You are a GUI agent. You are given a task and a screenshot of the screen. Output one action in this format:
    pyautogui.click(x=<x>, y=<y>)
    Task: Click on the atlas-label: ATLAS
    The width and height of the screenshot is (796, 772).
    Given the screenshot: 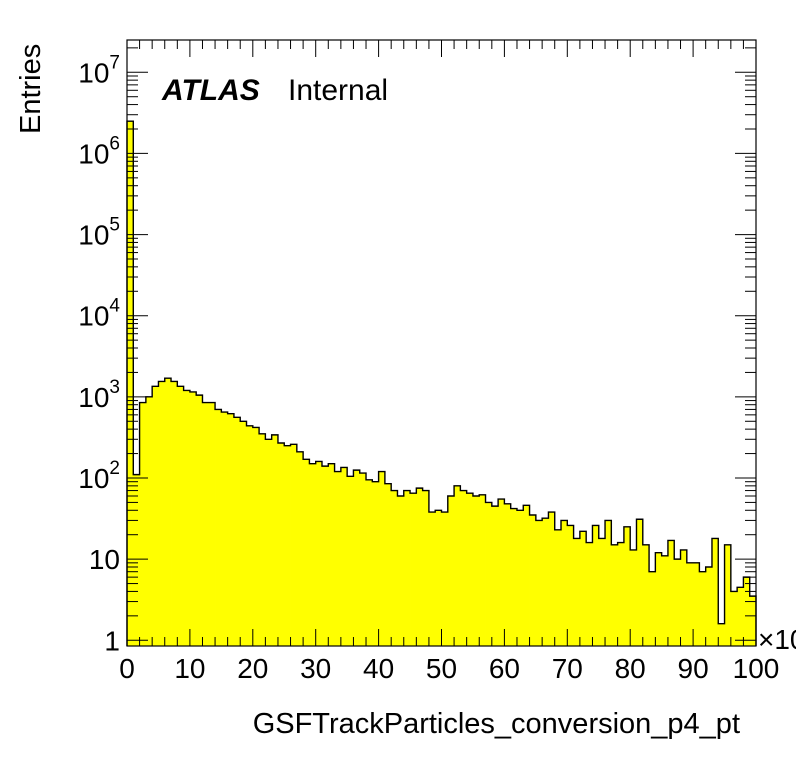 What is the action you would take?
    pyautogui.click(x=210, y=90)
    